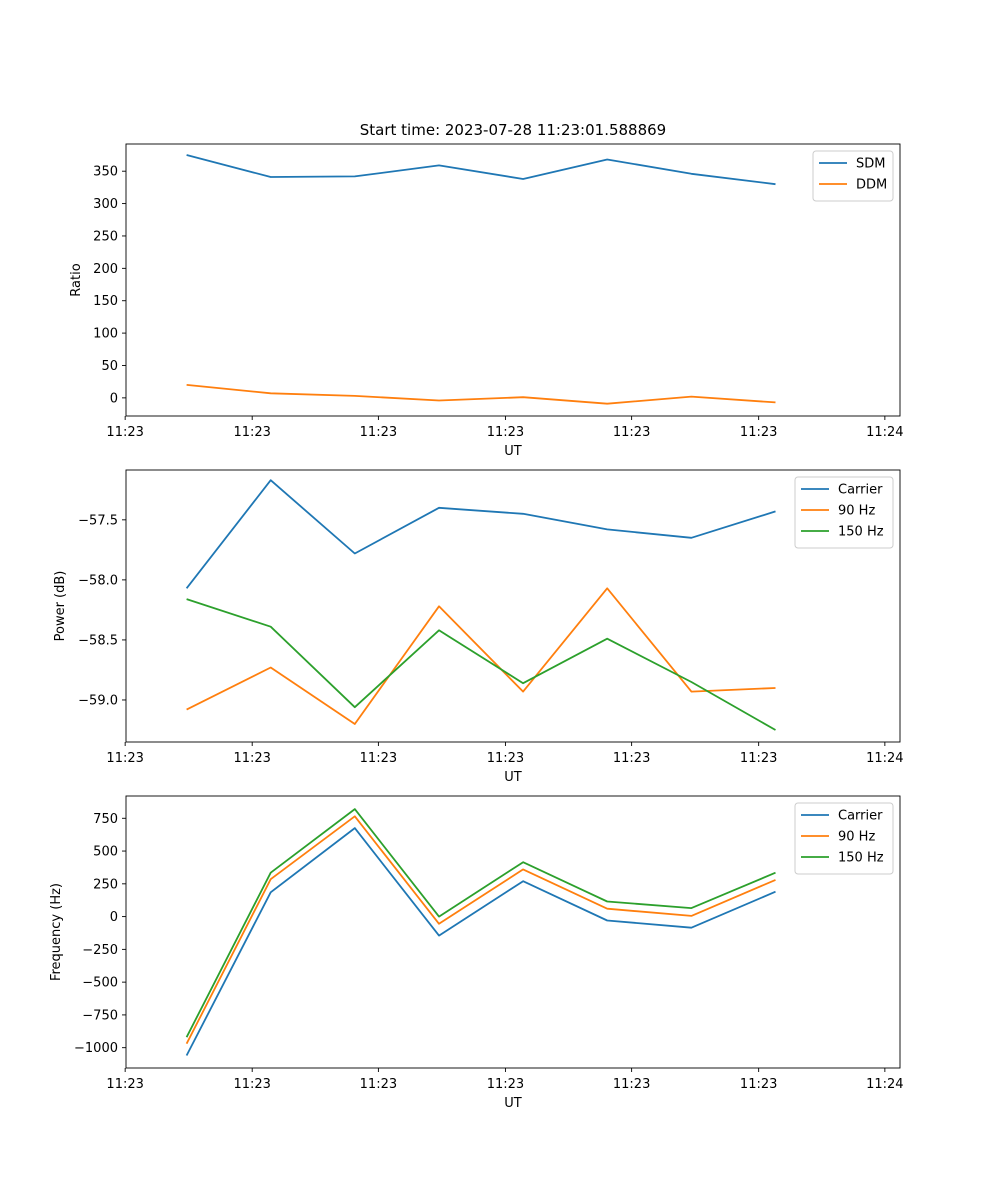 The width and height of the screenshot is (1000, 1200). I want to click on y-axis-label: Frequency (Hz), so click(56, 932).